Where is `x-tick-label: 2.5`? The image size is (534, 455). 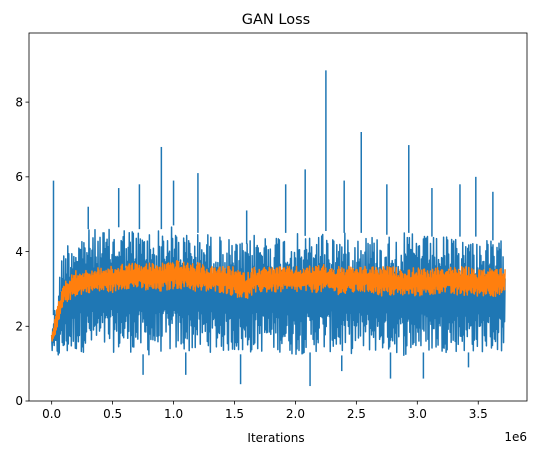
x-tick-label: 2.5 is located at coordinates (356, 414).